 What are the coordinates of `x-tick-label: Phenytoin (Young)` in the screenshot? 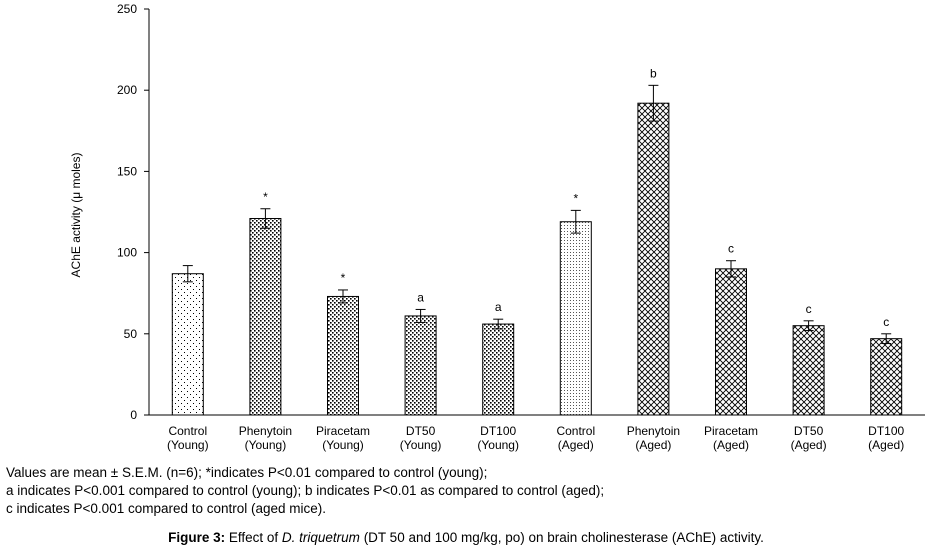 It's located at (265, 438).